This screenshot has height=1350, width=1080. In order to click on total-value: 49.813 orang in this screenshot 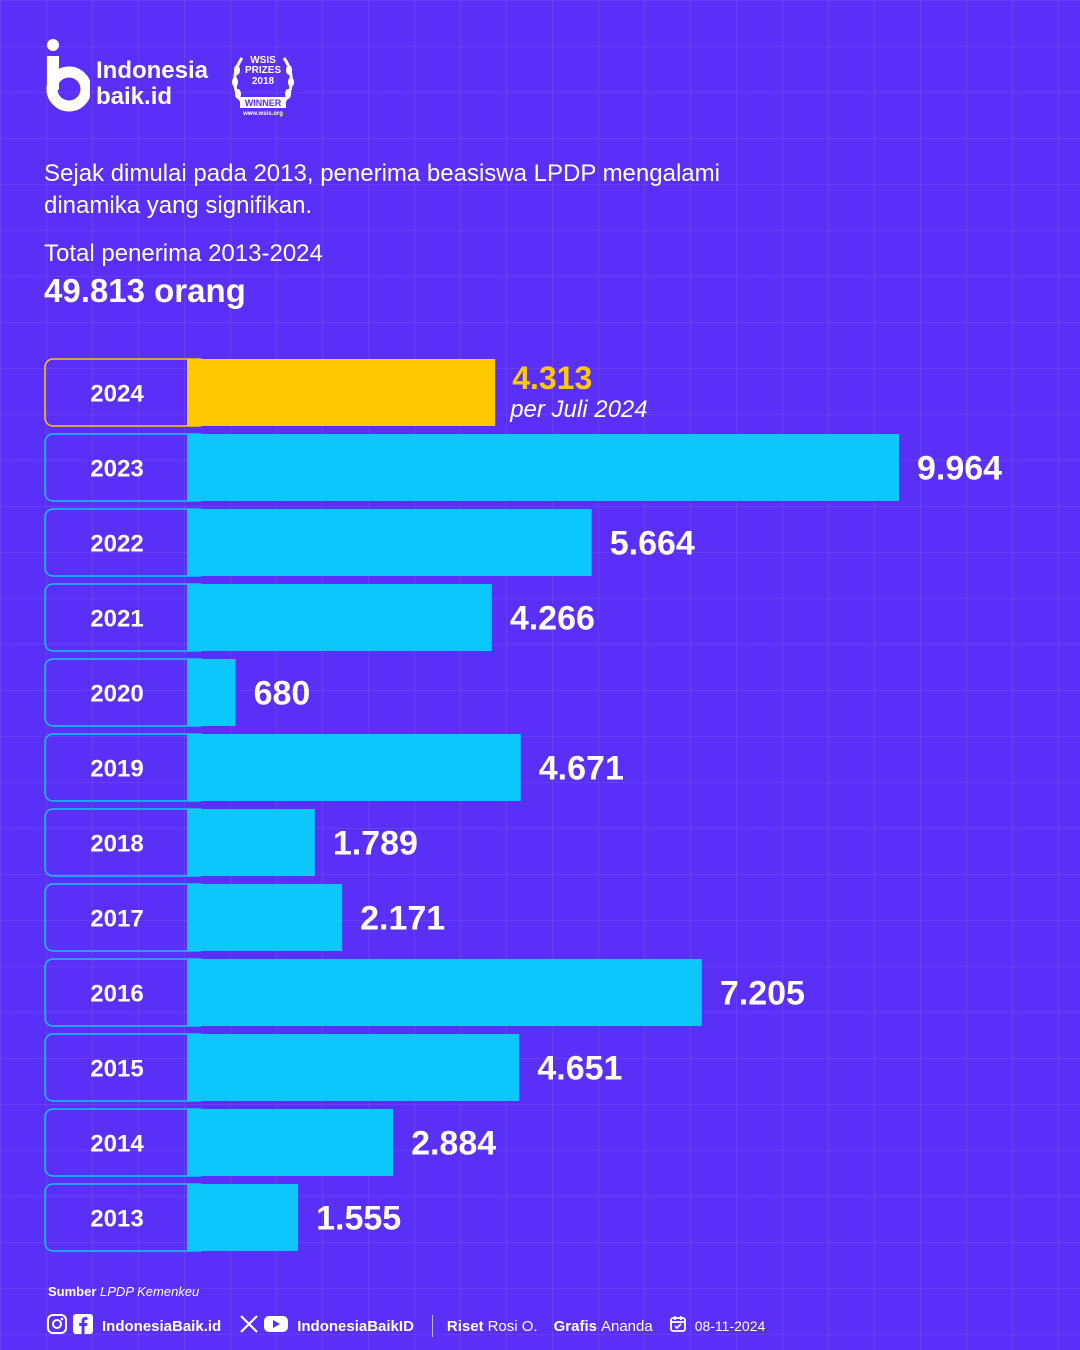, I will do `click(145, 290)`.